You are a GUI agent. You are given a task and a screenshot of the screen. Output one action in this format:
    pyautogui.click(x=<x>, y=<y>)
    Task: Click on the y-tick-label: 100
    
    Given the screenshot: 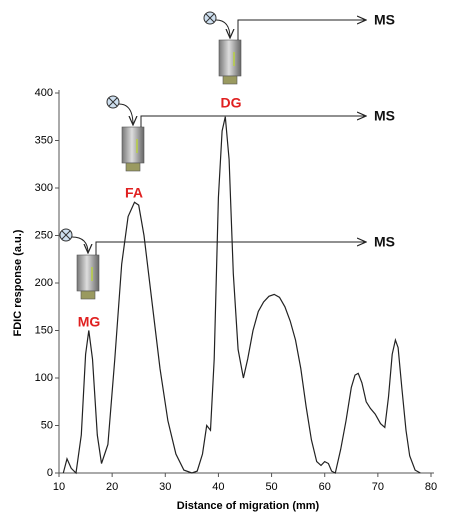 What is the action you would take?
    pyautogui.click(x=44, y=378)
    